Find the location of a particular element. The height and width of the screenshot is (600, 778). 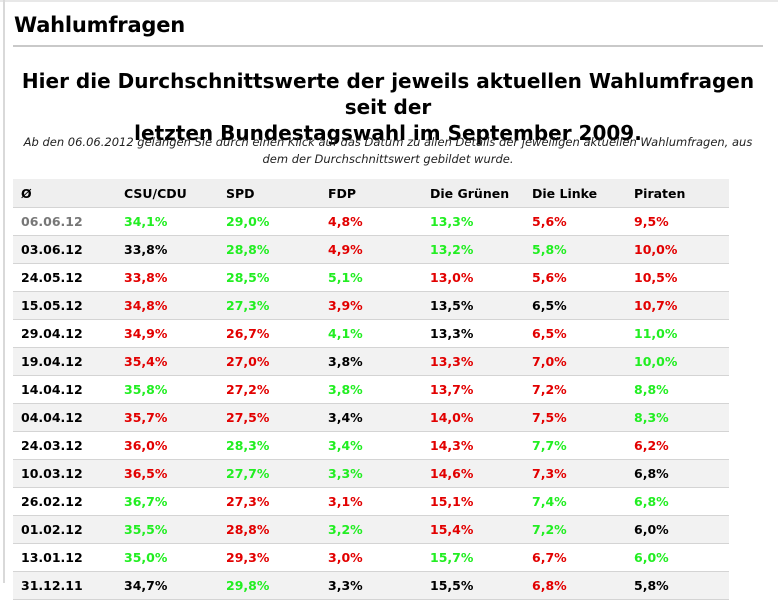

table-row: 03.06.12 33,8% 28,8% 4,9% 13,2% 5,8% 10,0% is located at coordinates (371, 249).